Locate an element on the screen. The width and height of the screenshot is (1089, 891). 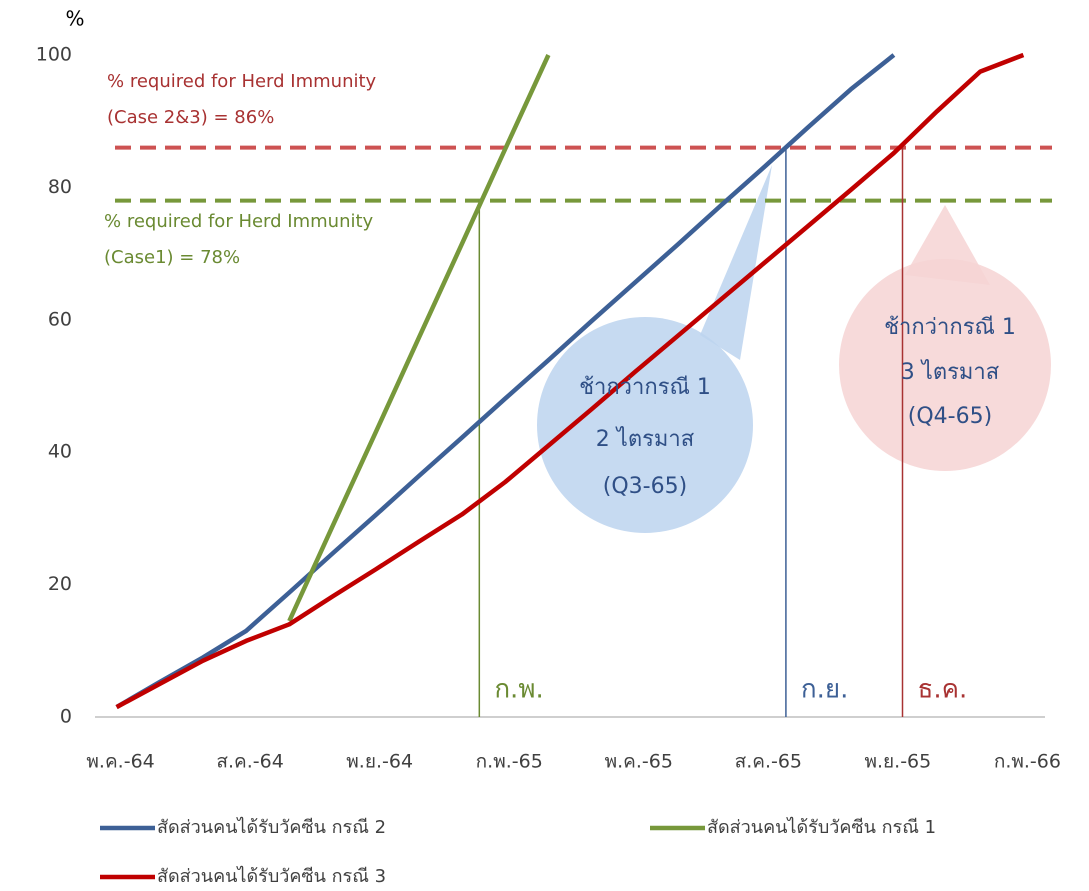
y-tick-label: 40 is located at coordinates (60, 452).